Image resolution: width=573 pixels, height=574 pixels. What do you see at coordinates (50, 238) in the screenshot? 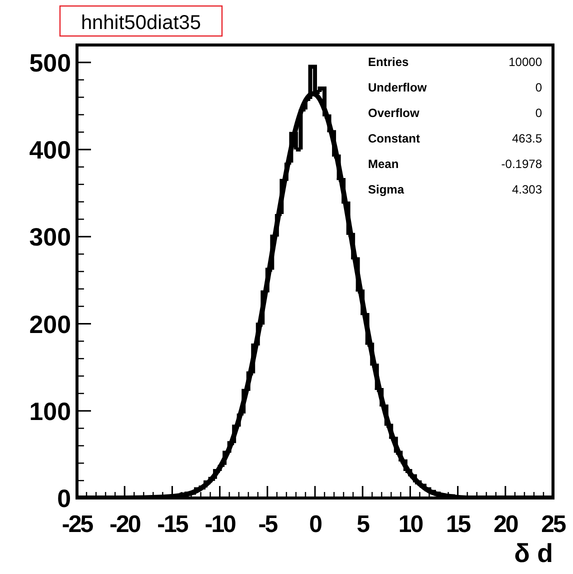
I see `y-tick-label: 300` at bounding box center [50, 238].